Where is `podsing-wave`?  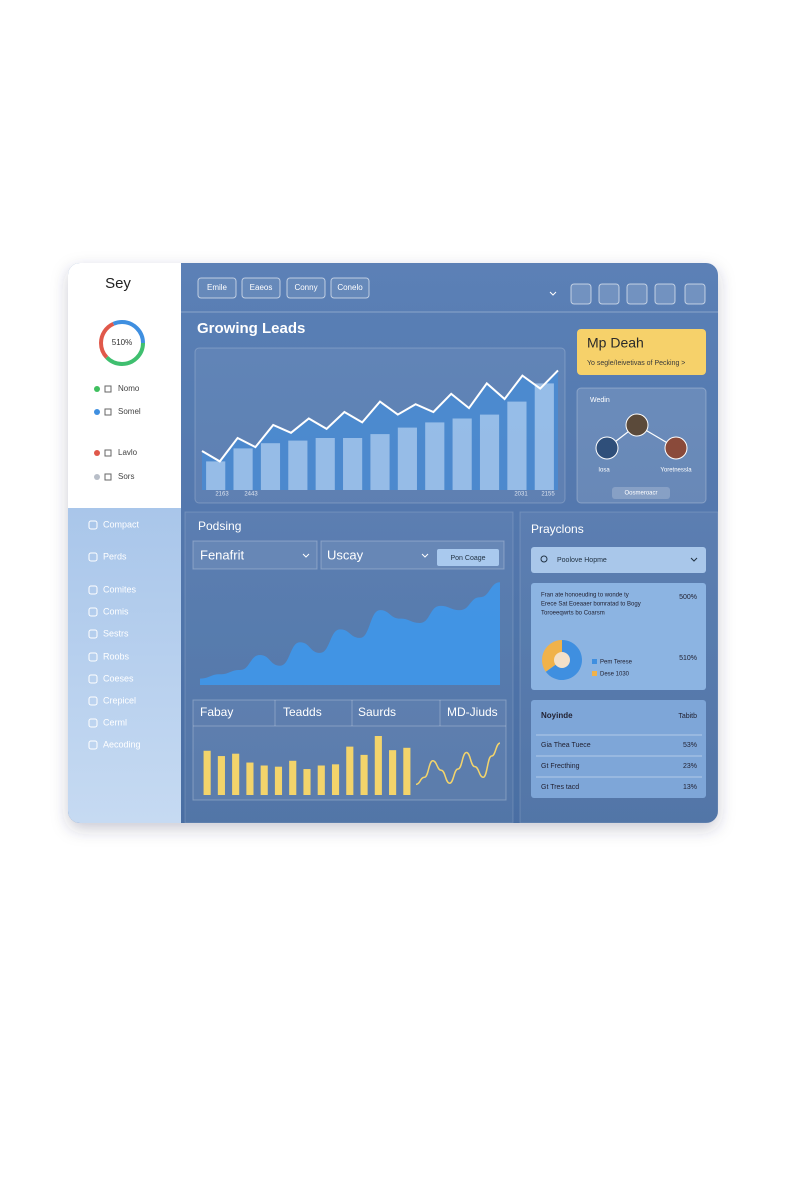
podsing-wave is located at coordinates (458, 764).